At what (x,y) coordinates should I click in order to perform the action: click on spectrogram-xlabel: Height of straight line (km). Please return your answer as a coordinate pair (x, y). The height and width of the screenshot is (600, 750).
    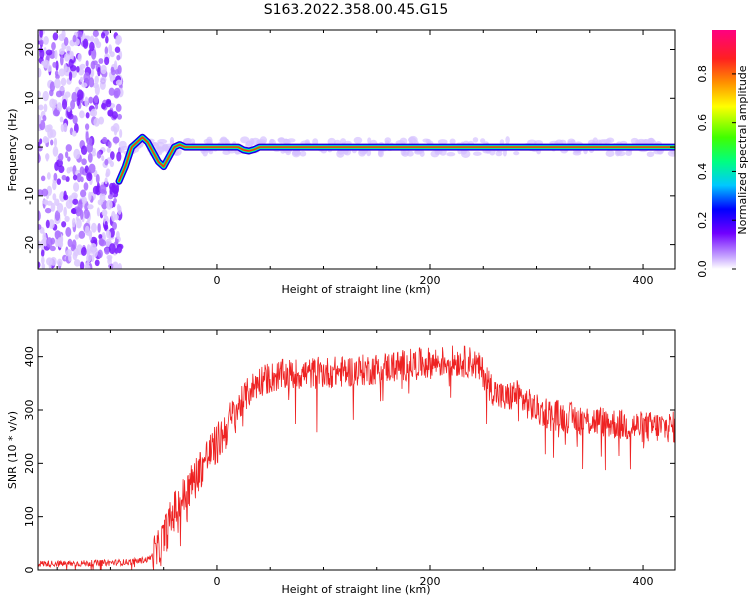
    Looking at the image, I should click on (355, 289).